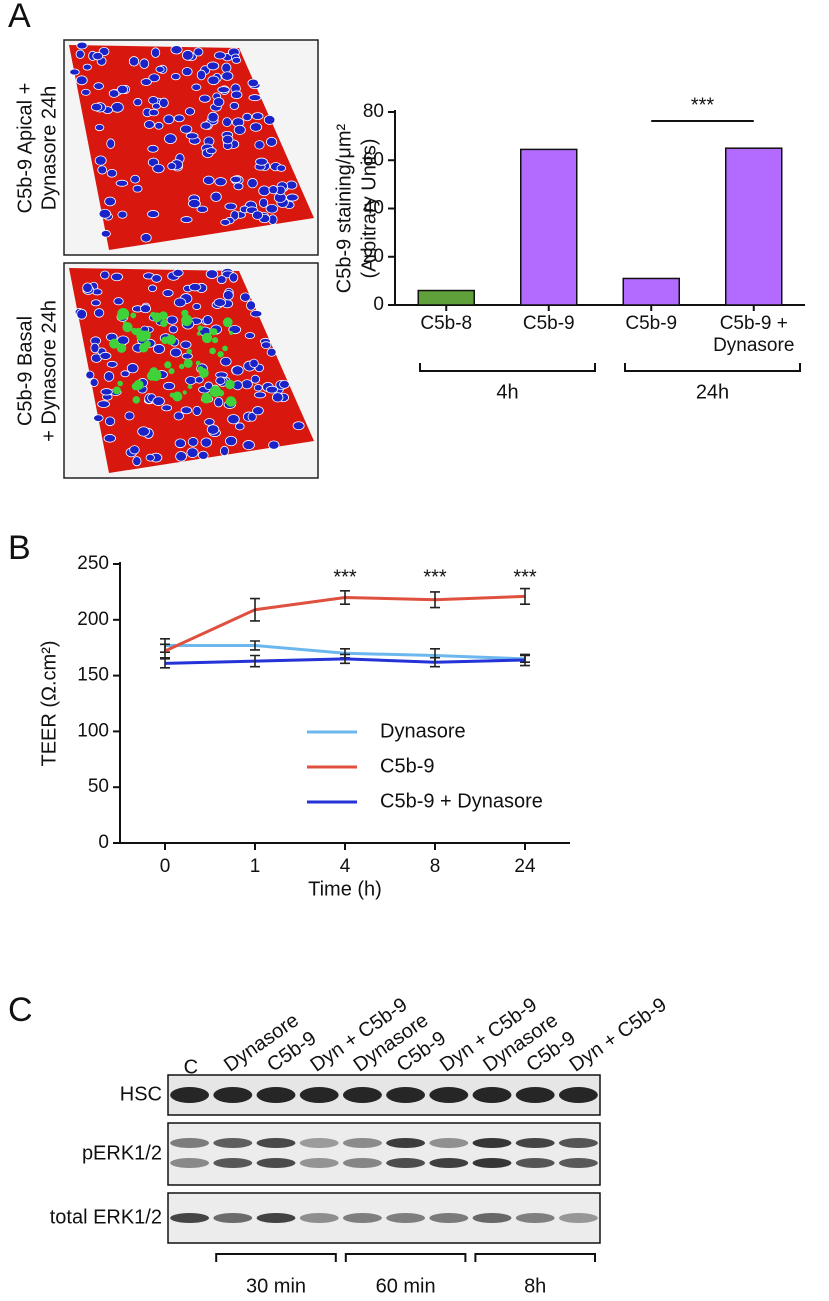  Describe the element at coordinates (49, 148) in the screenshot. I see `image-label: Dynasore 24h` at that location.